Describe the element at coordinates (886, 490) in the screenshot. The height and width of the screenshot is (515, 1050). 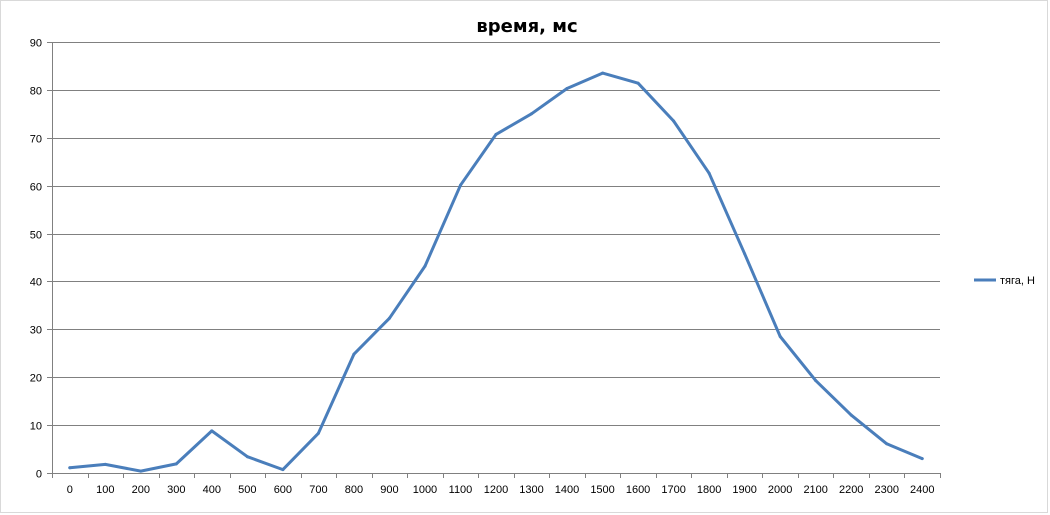
I see `x-tick-label: 2300` at that location.